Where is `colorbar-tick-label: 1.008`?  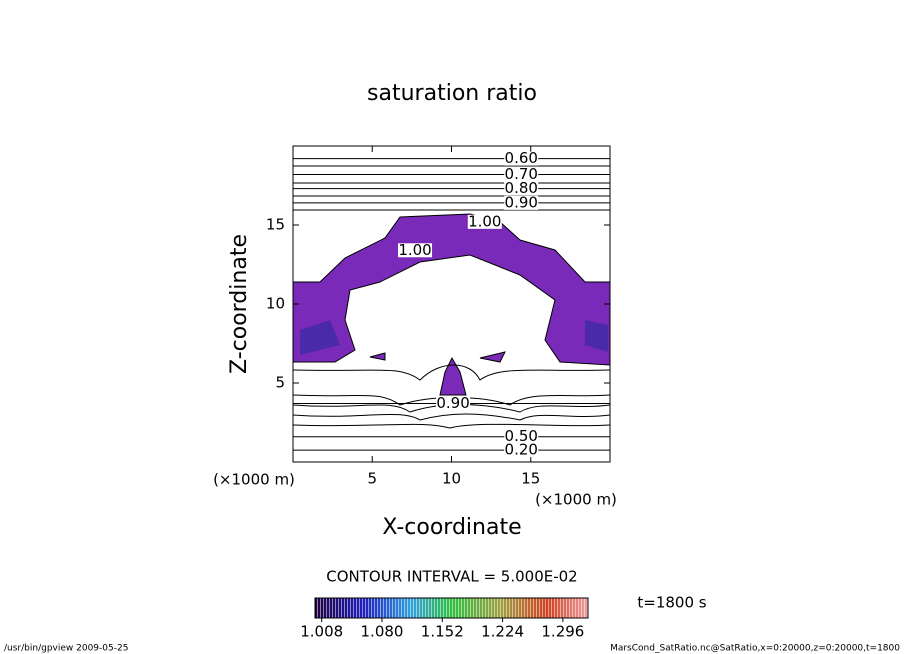
colorbar-tick-label: 1.008 is located at coordinates (321, 632).